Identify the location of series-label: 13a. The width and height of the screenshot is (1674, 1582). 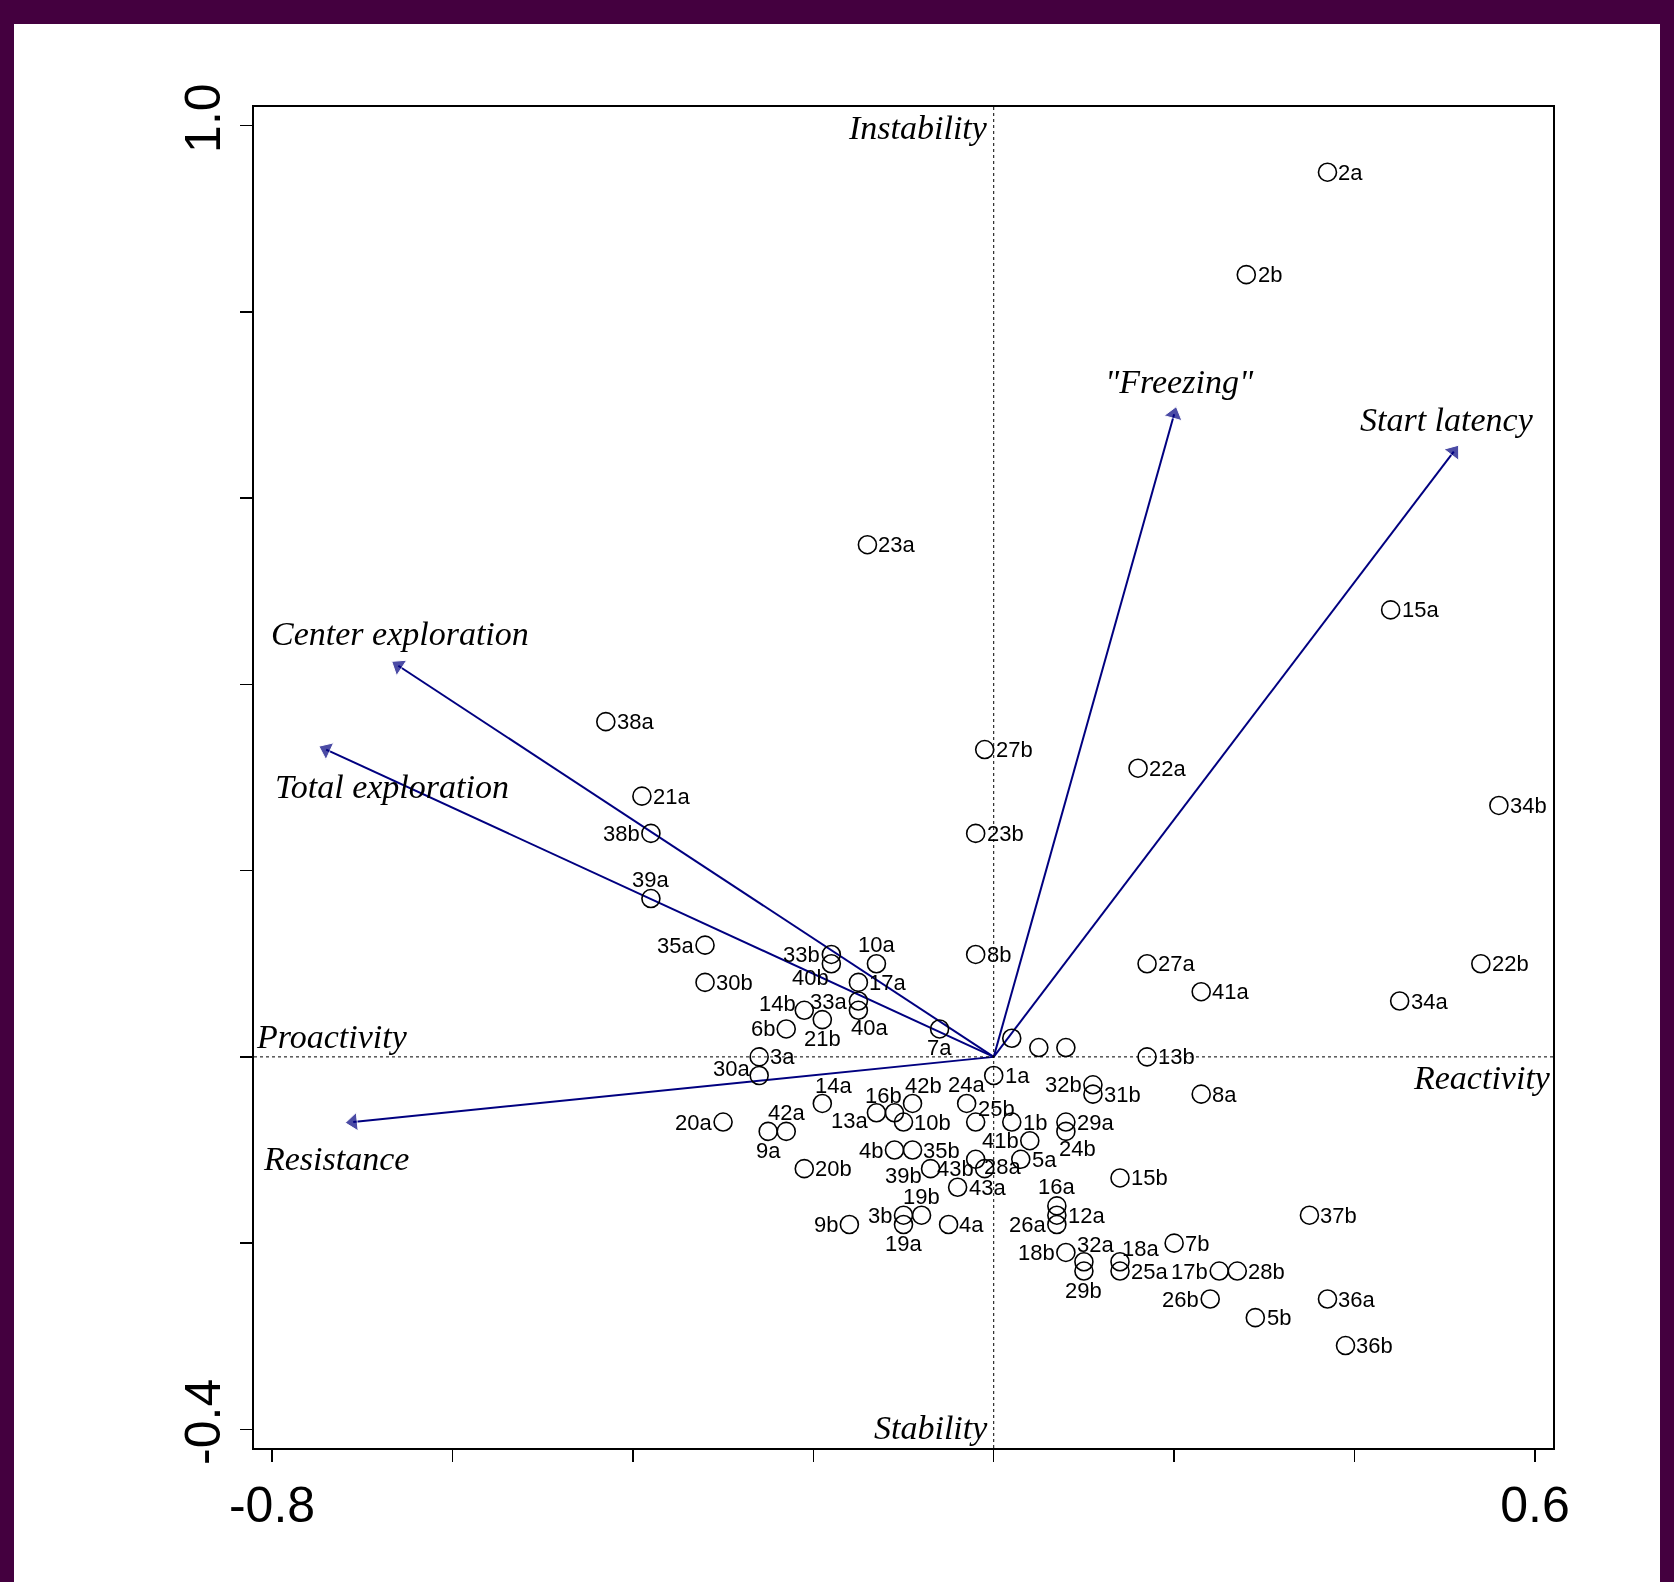
(850, 1120).